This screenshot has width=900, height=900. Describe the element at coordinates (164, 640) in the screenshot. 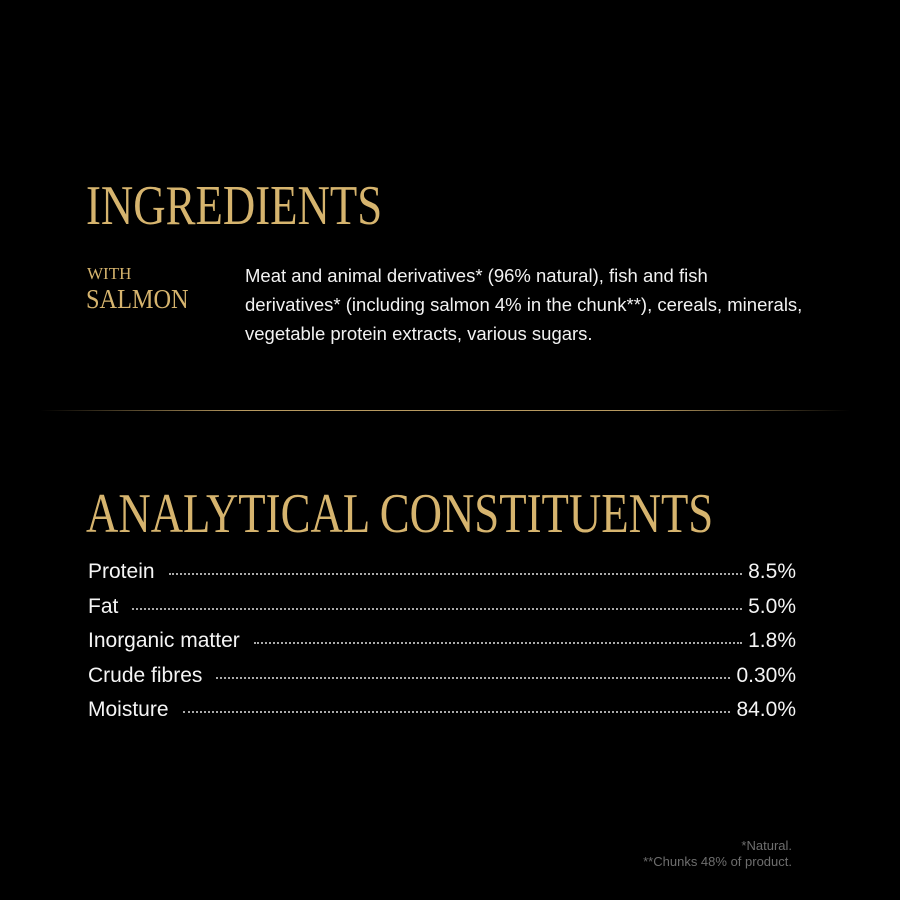

I see `row-label: Inorganic matter` at that location.